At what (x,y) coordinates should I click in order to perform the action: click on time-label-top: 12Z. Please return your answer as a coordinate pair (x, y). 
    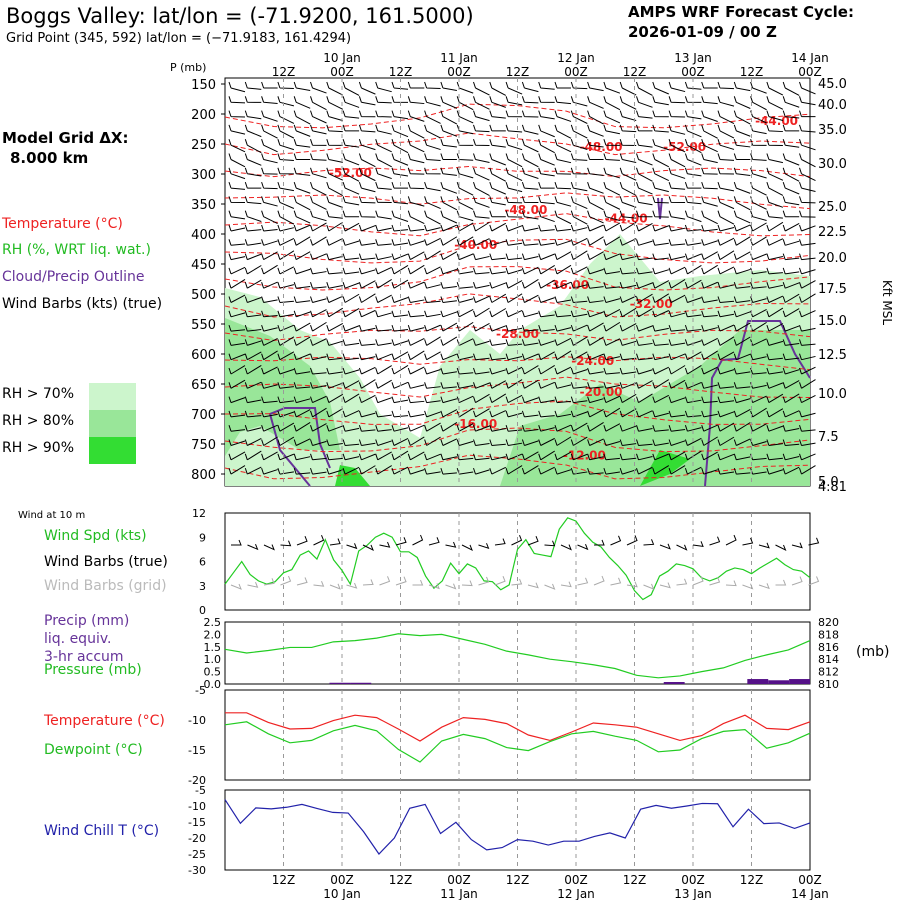
    Looking at the image, I should click on (518, 72).